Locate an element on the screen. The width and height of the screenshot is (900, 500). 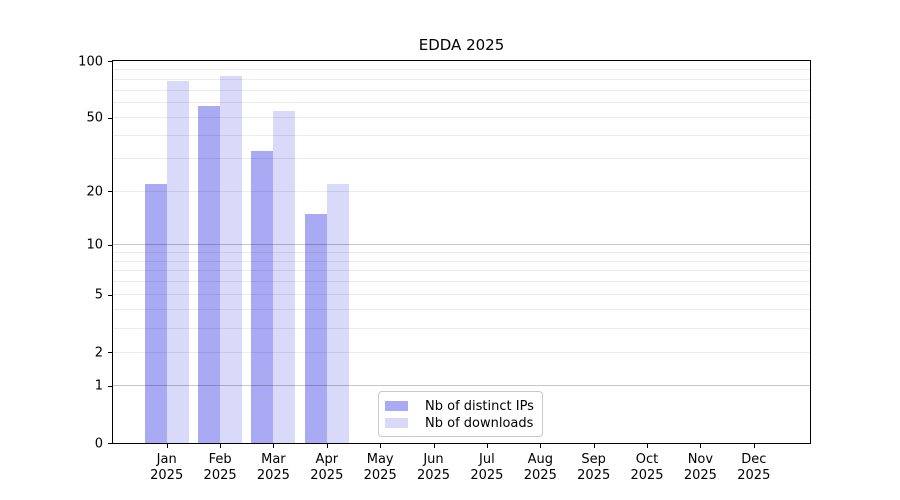
x-tick-mar is located at coordinates (274, 446).